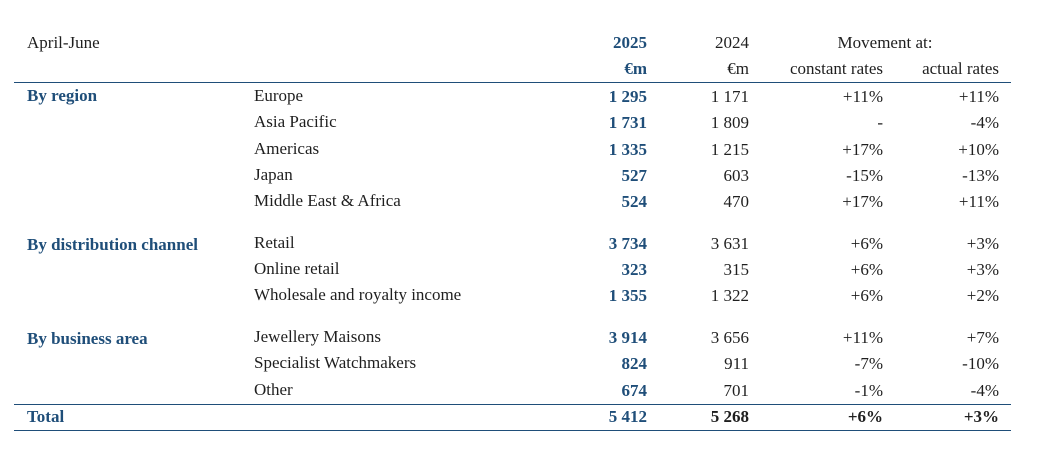  What do you see at coordinates (627, 96) in the screenshot?
I see `value-2025: 1 295` at bounding box center [627, 96].